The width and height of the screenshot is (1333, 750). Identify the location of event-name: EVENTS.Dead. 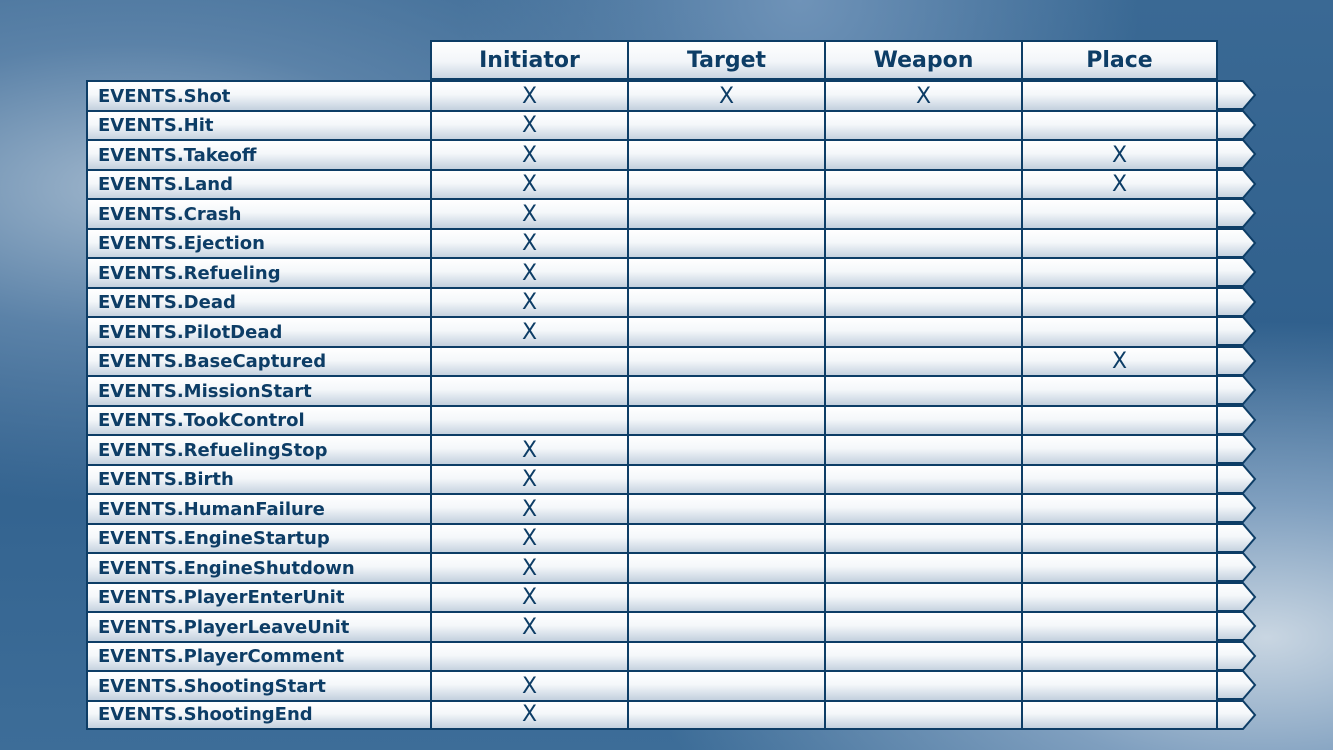
(258, 301).